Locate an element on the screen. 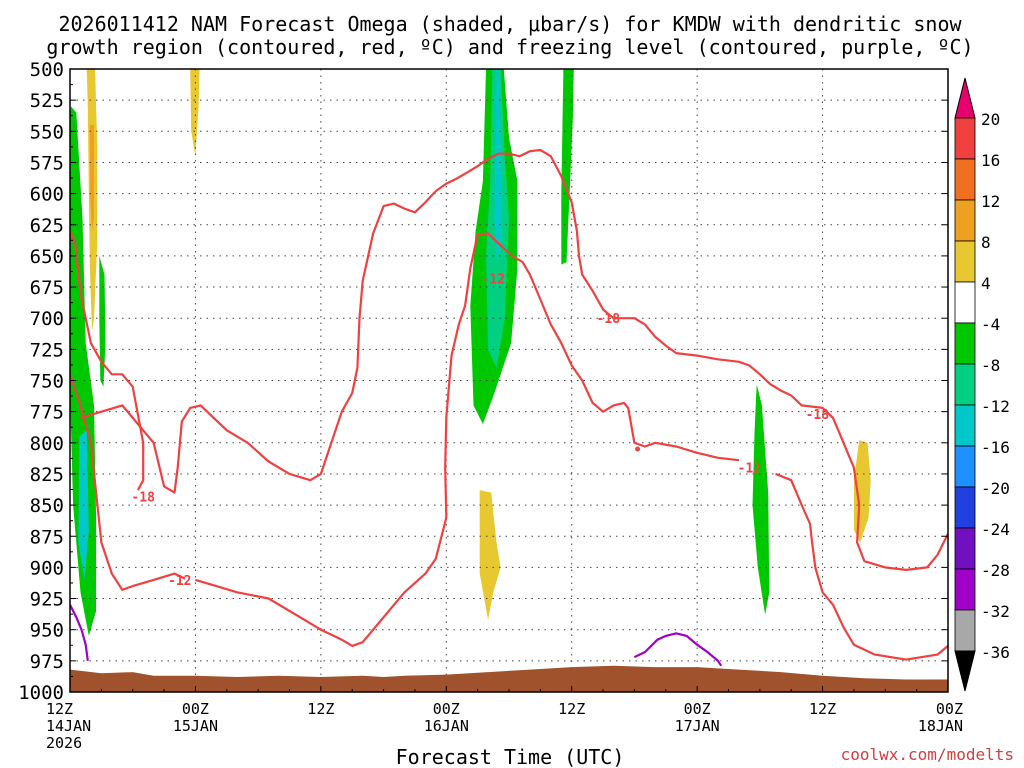 The height and width of the screenshot is (768, 1024). colorbar-label: -32 is located at coordinates (995, 611).